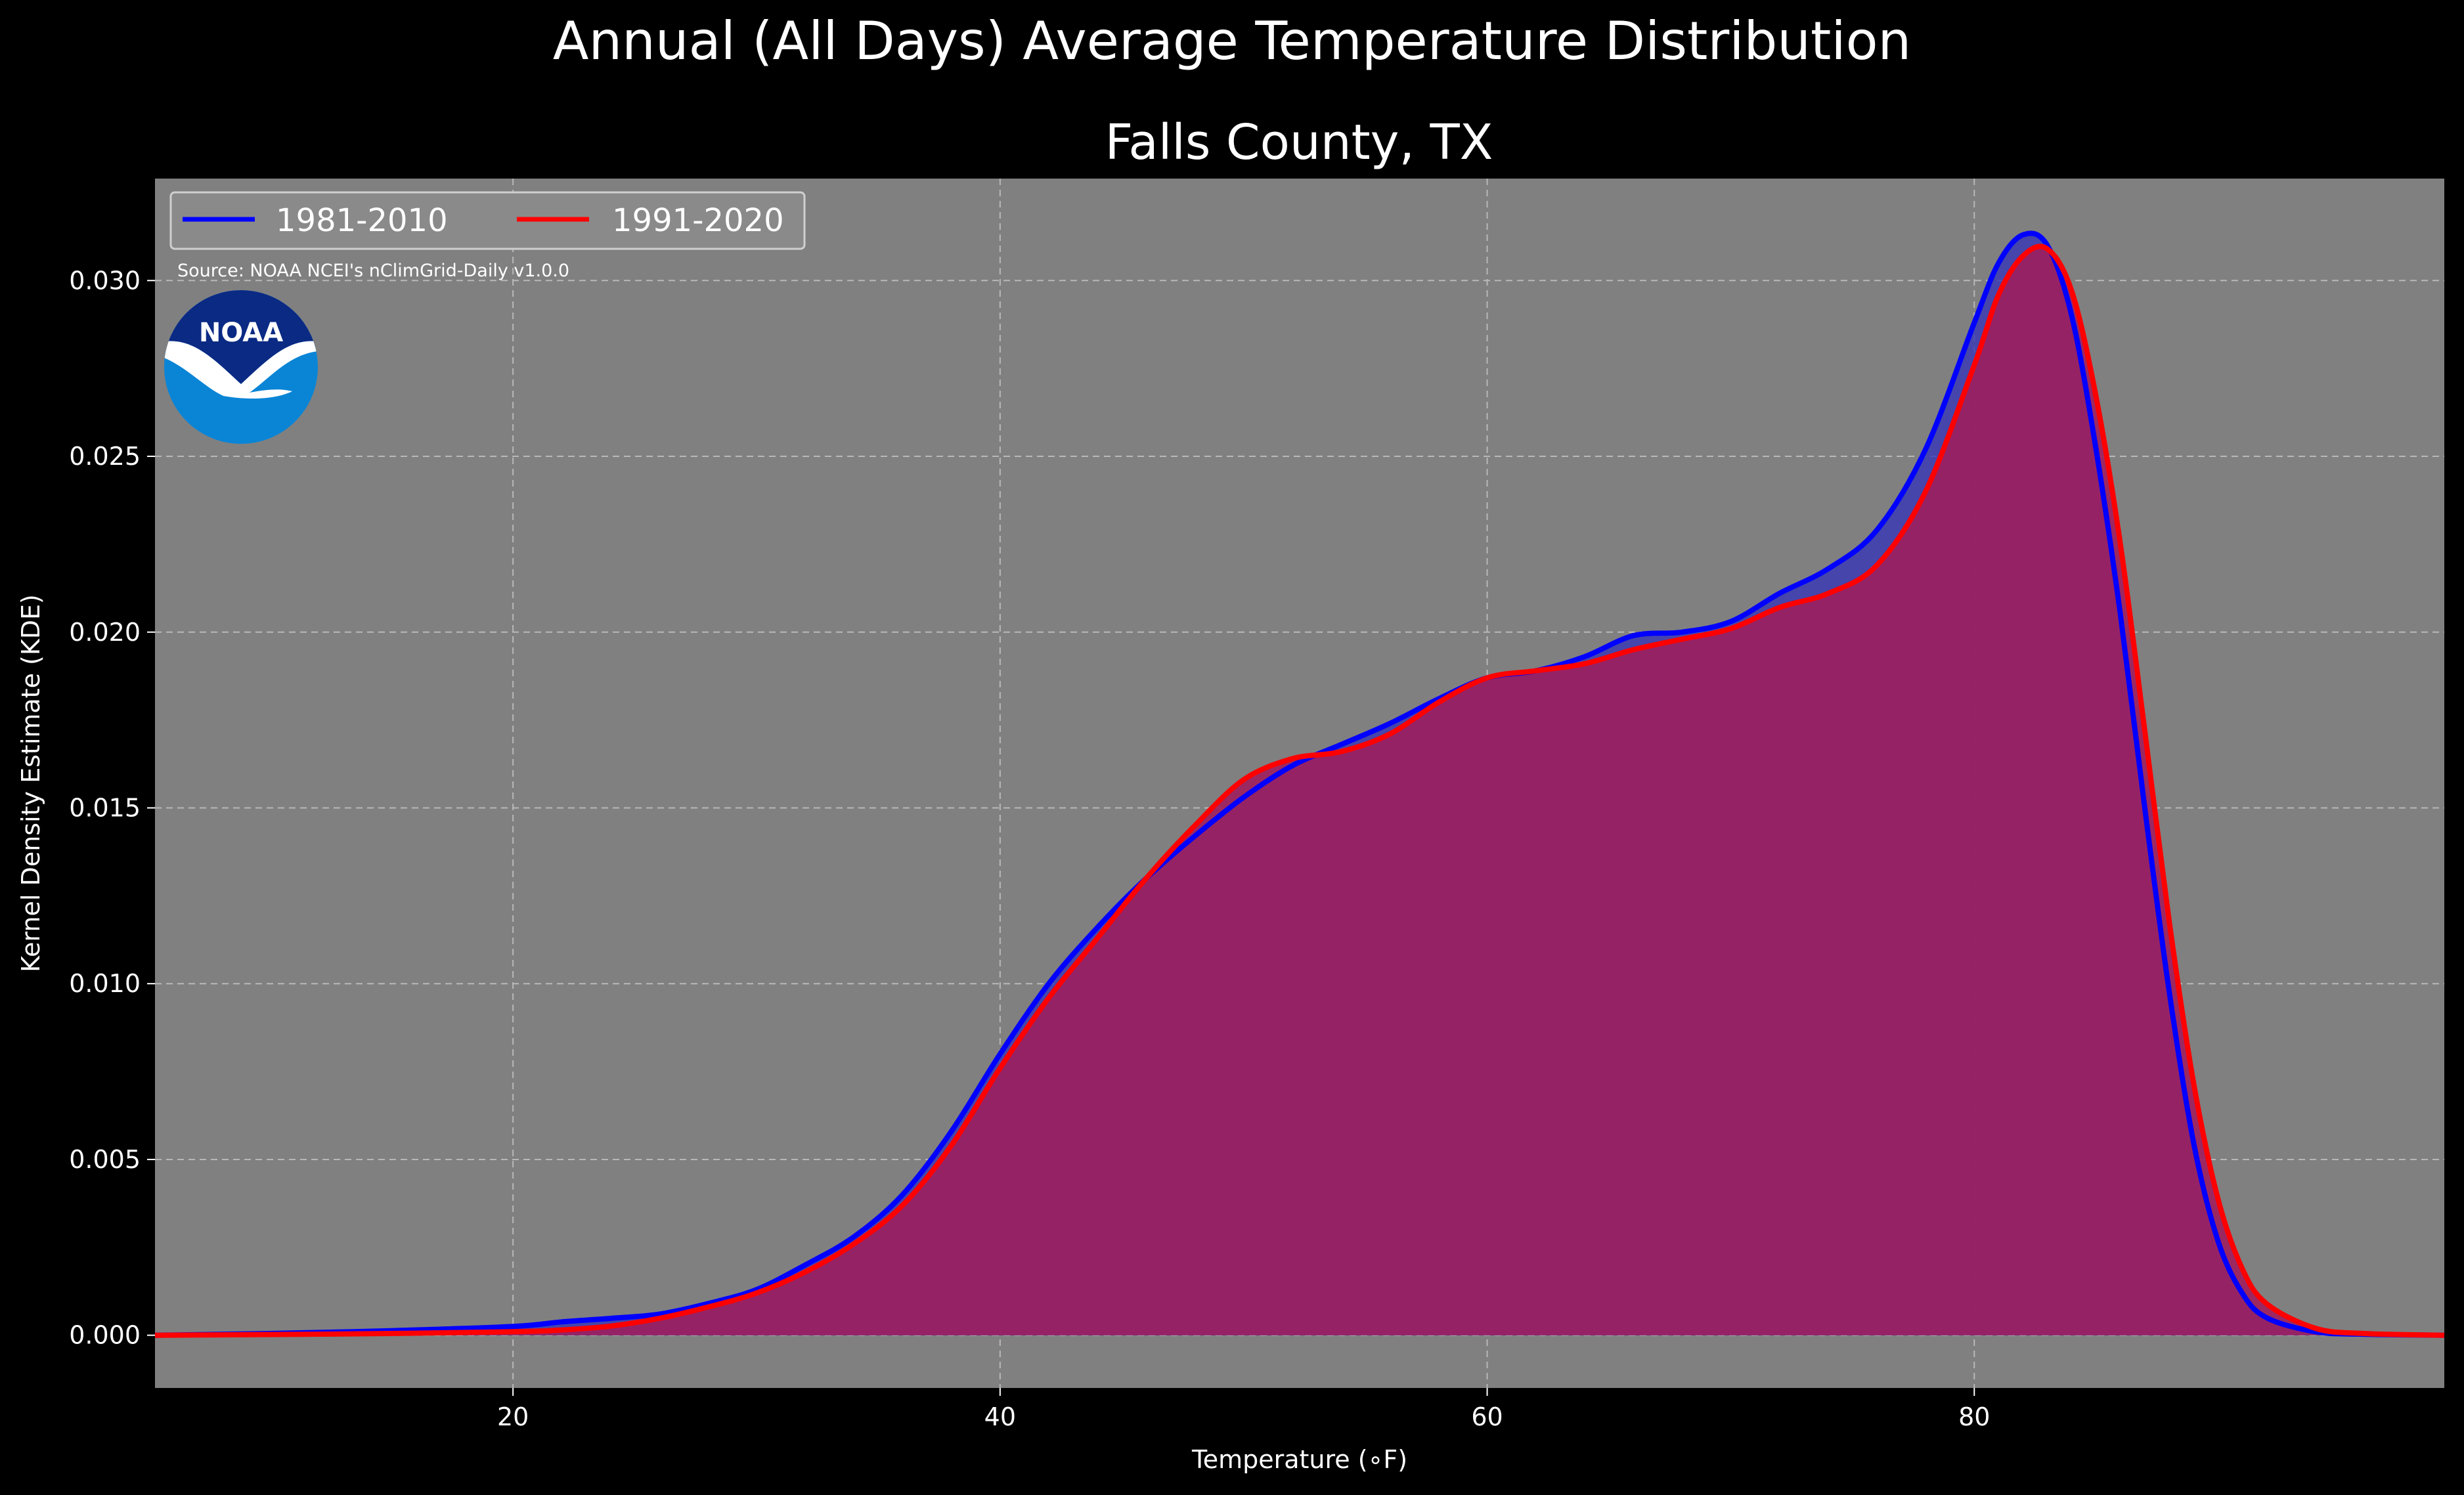  What do you see at coordinates (698, 220) in the screenshot?
I see `legend-label-1991-2020: 1991-2020` at bounding box center [698, 220].